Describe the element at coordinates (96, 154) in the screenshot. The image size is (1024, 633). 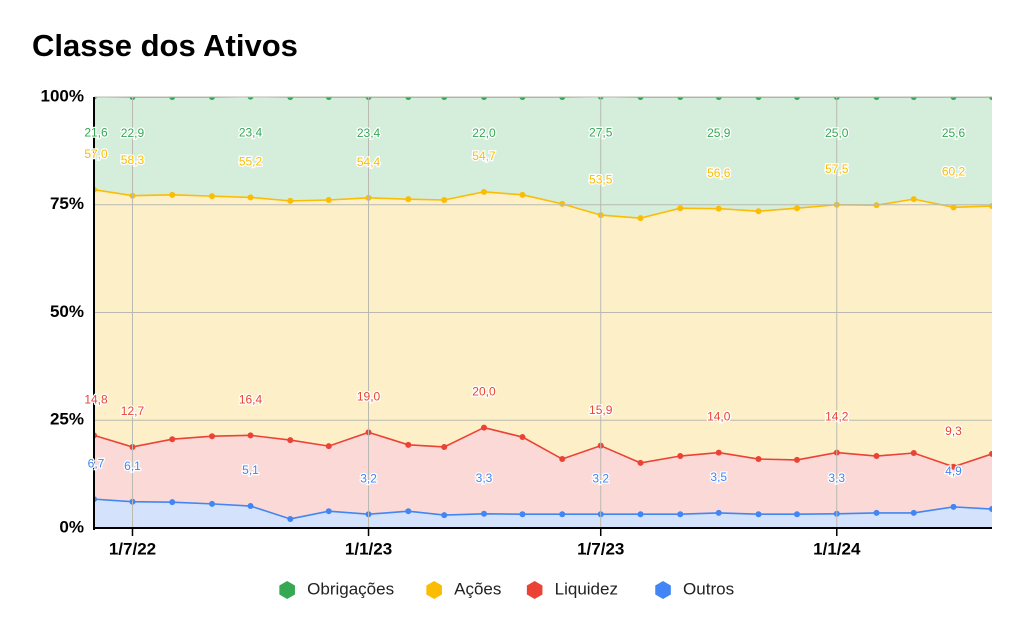
I see `data-label: 57,0` at that location.